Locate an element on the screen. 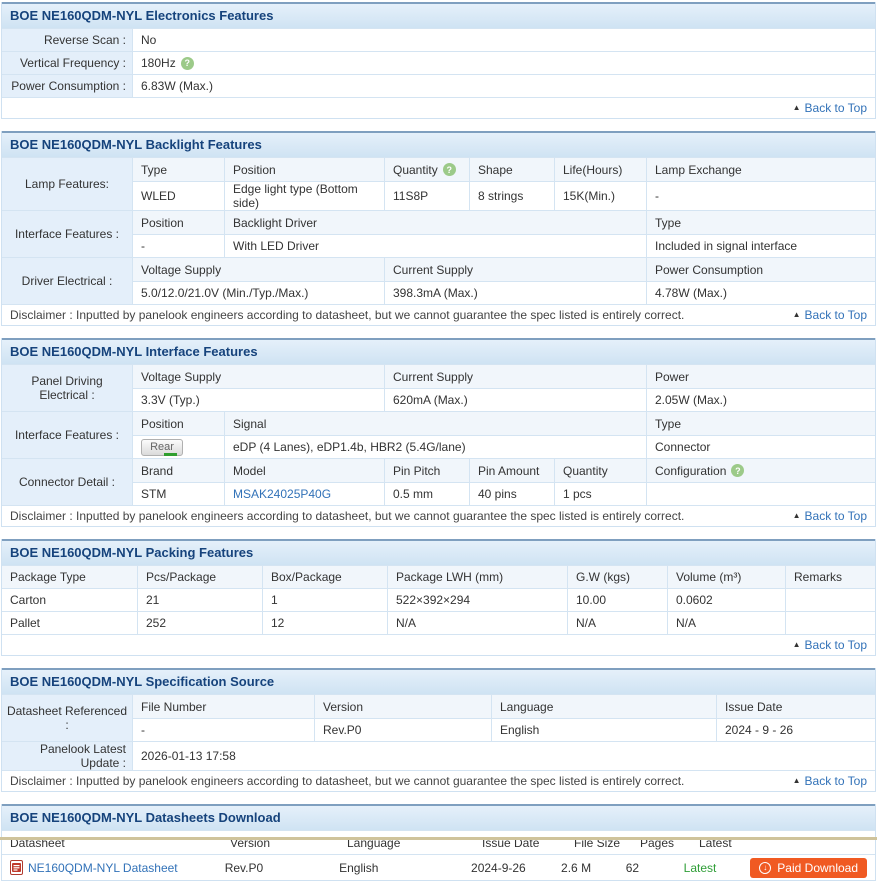  cell: ↓ Paid Download is located at coordinates (808, 867).